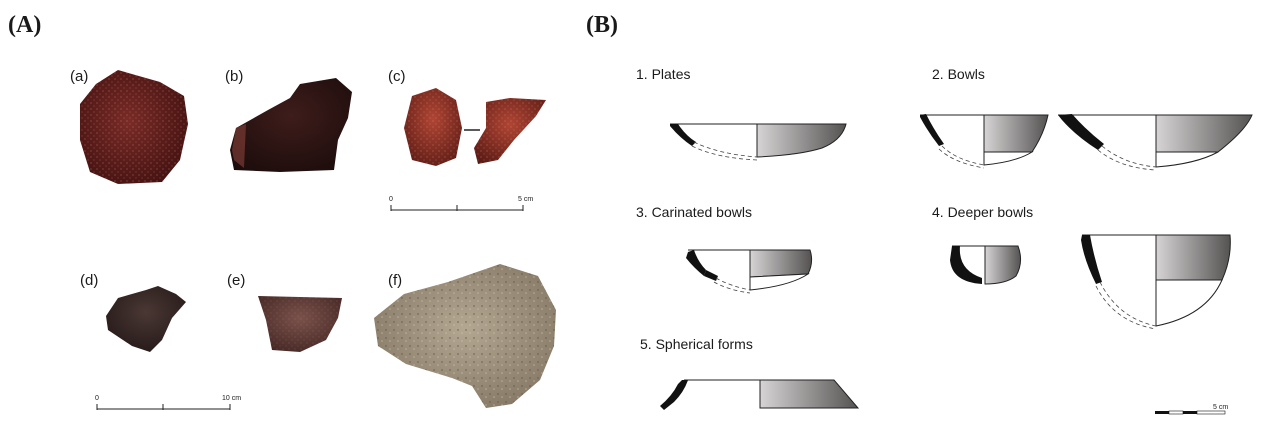 This screenshot has height=429, width=1269. I want to click on scale-bar-top, so click(457, 208).